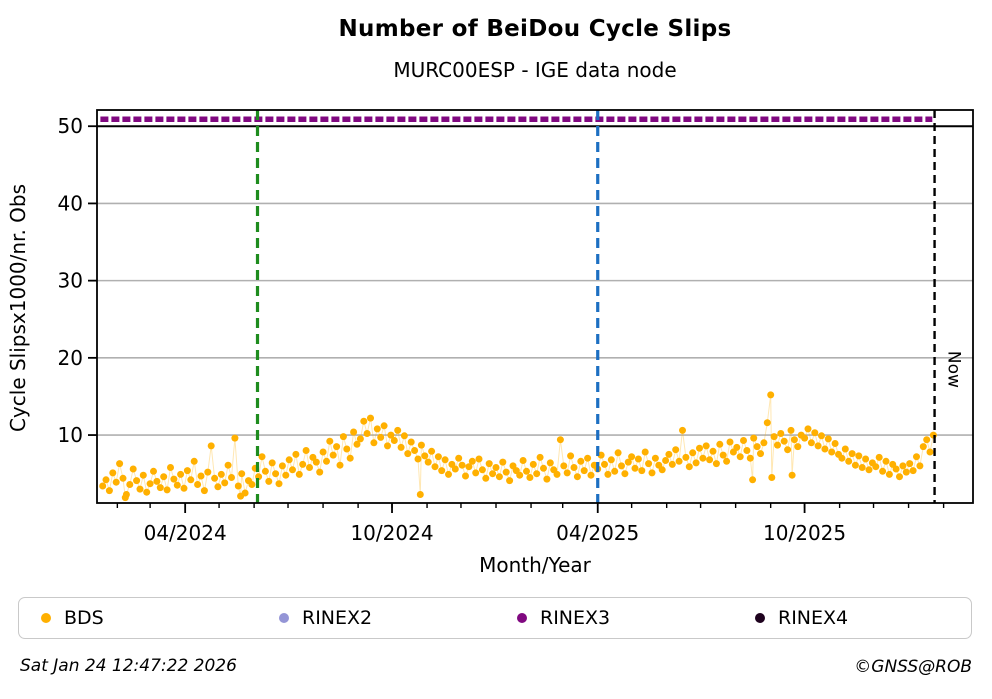  Describe the element at coordinates (535, 565) in the screenshot. I see `x-axis-label: Month/Year` at that location.